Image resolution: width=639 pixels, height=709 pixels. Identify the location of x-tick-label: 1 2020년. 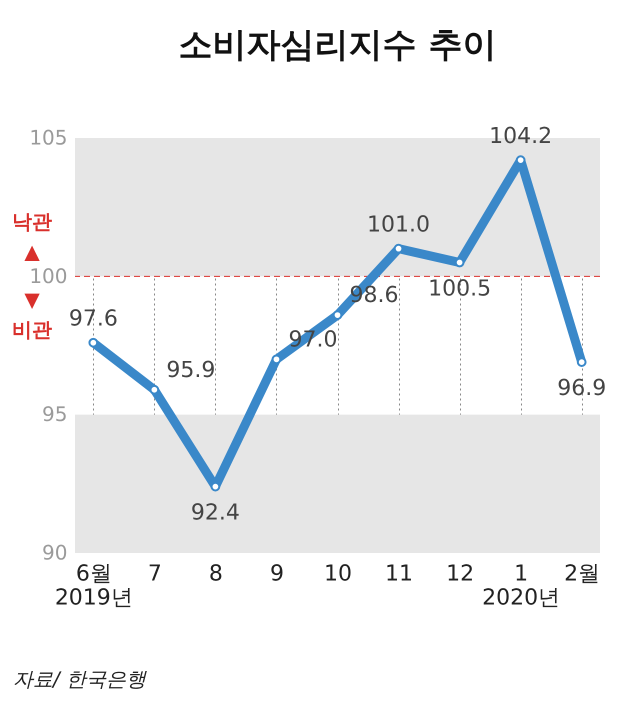
(521, 586).